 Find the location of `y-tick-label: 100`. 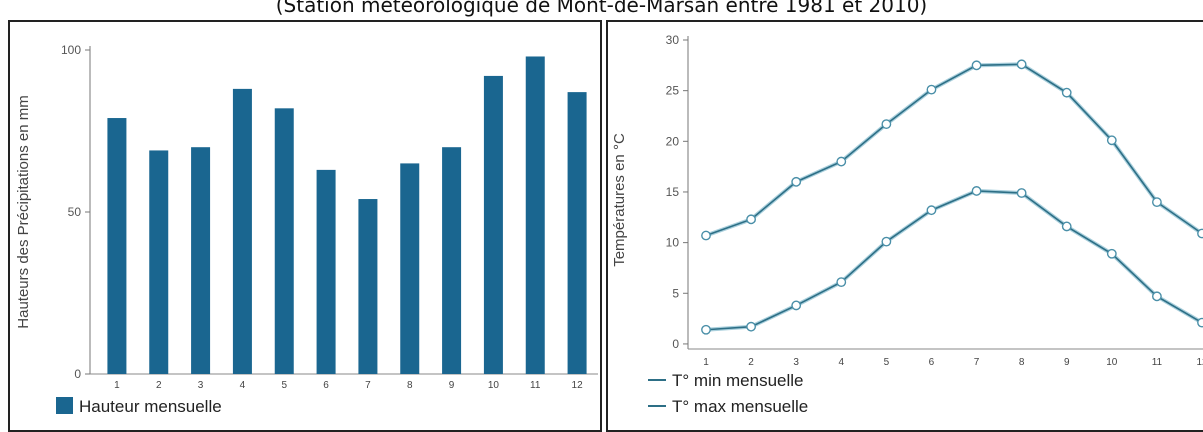

y-tick-label: 100 is located at coordinates (71, 50).